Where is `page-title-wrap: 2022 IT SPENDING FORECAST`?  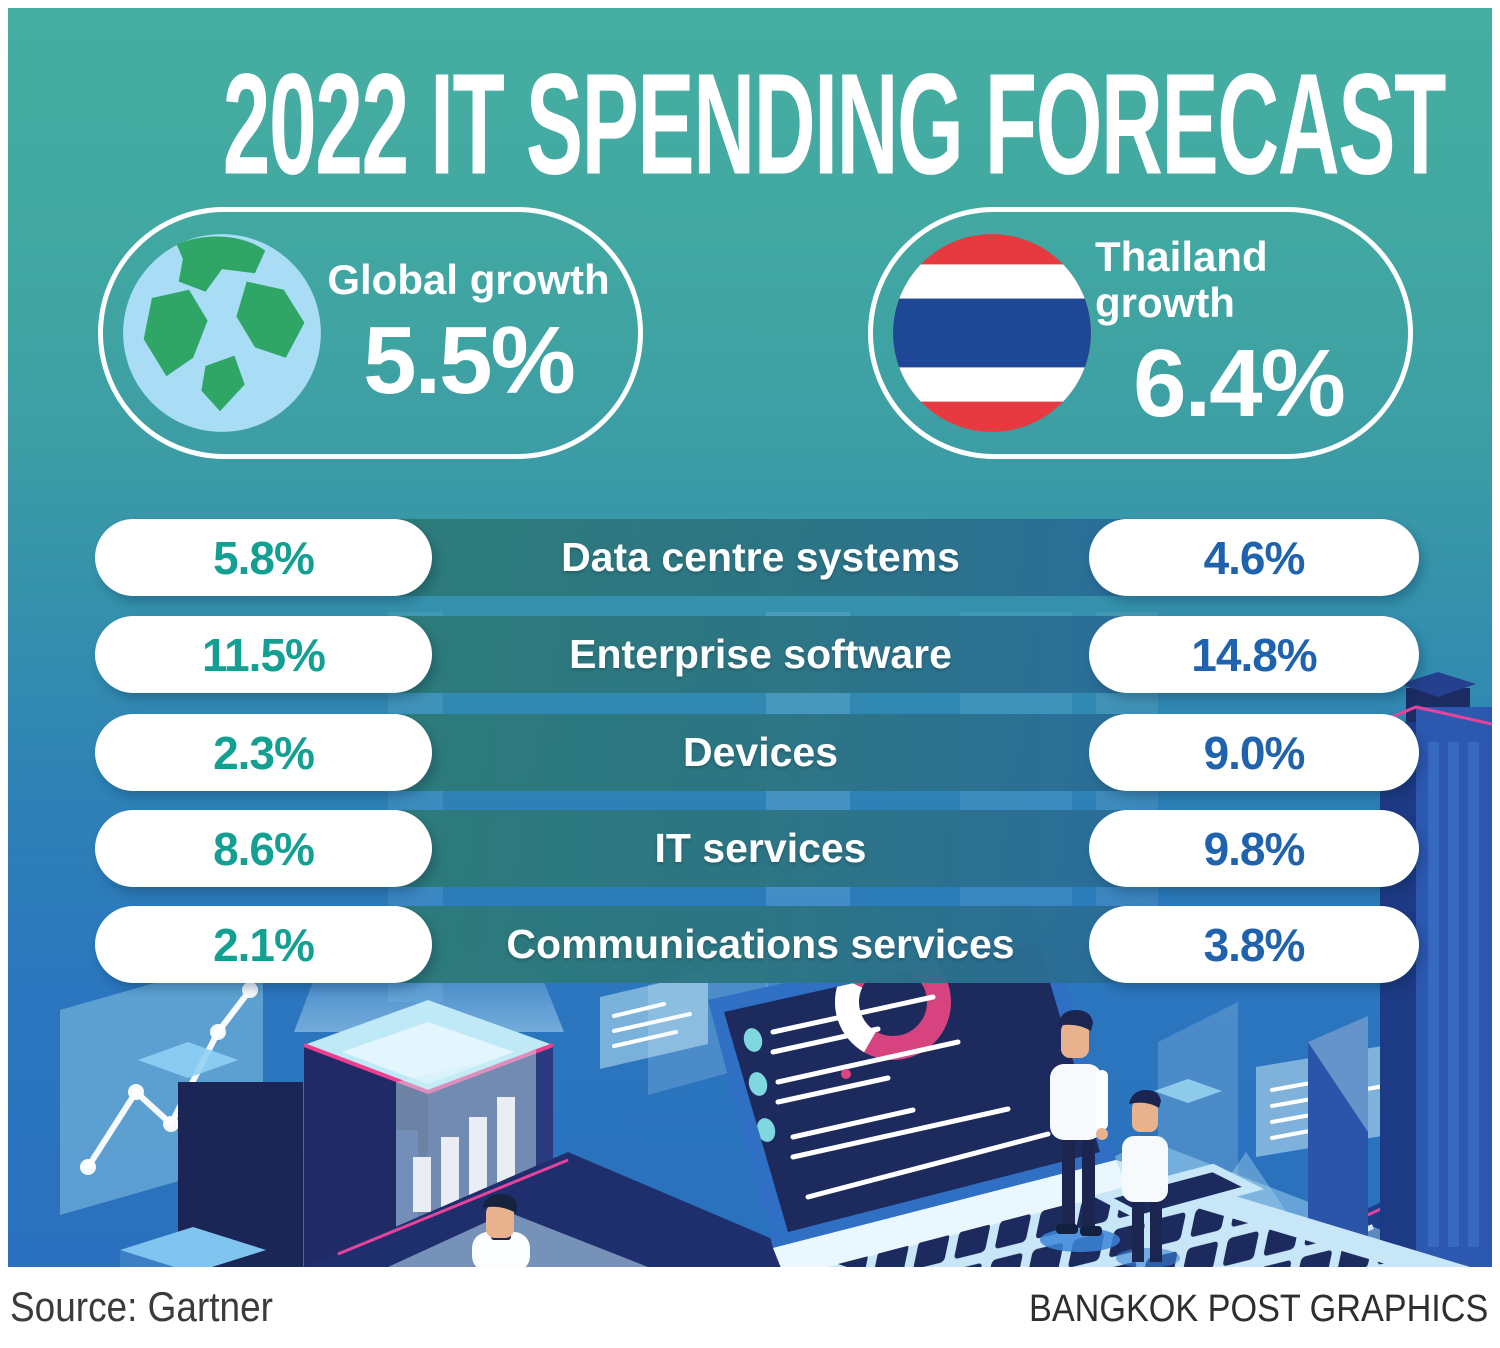 page-title-wrap: 2022 IT SPENDING FORECAST is located at coordinates (750, 124).